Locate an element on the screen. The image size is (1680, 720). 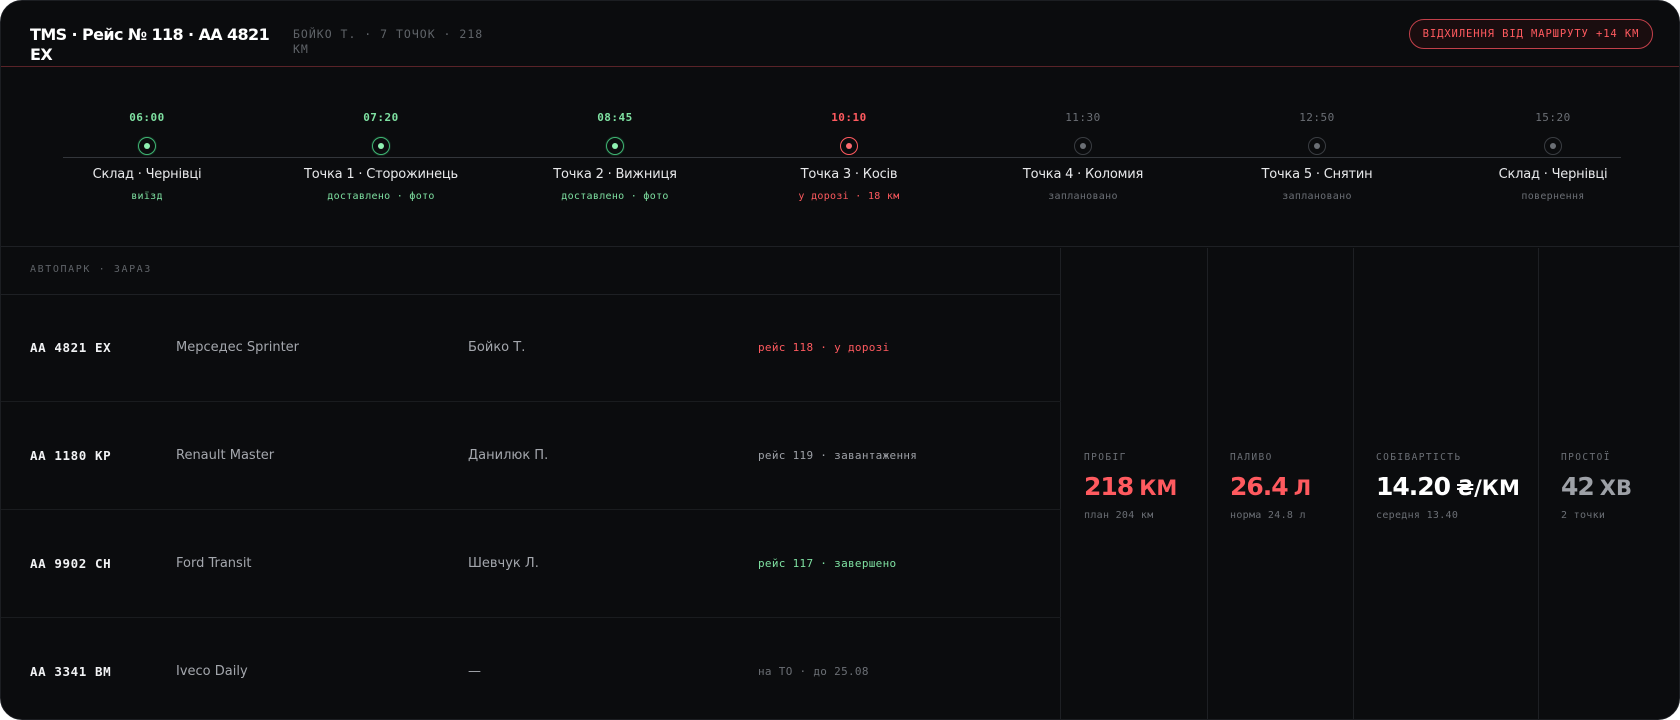
metric-value: 218 КМ is located at coordinates (1130, 486).